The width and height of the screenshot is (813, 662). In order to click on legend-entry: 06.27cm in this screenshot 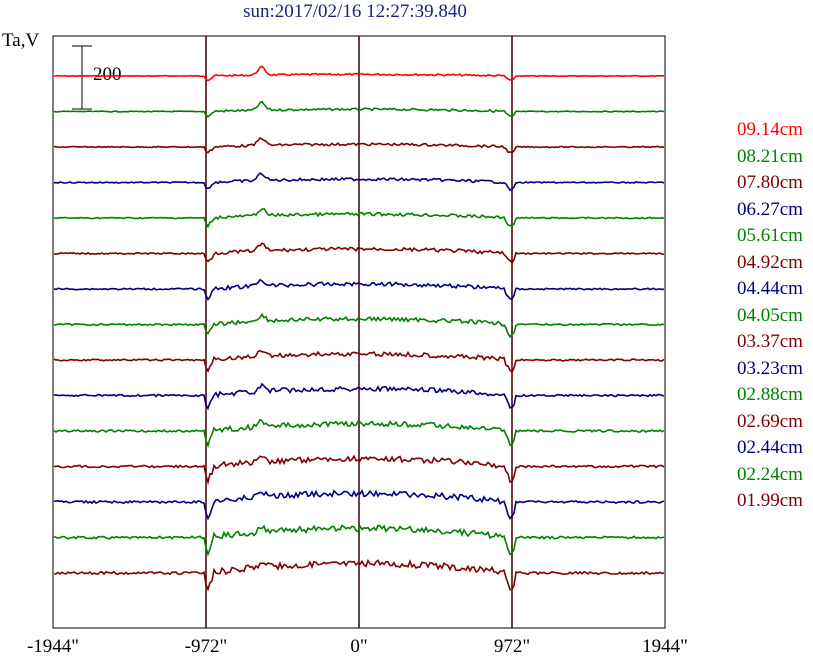, I will do `click(770, 209)`.